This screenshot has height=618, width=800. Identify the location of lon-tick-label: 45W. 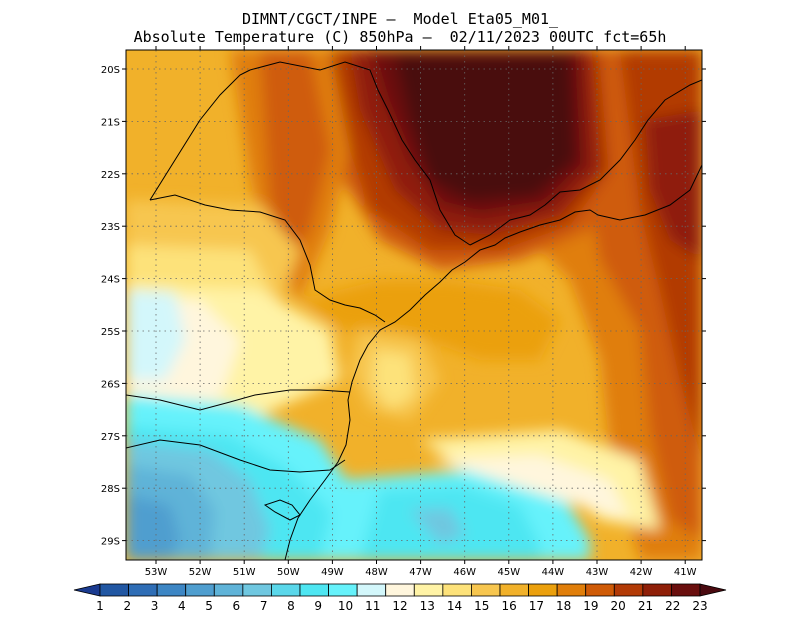
(508, 572).